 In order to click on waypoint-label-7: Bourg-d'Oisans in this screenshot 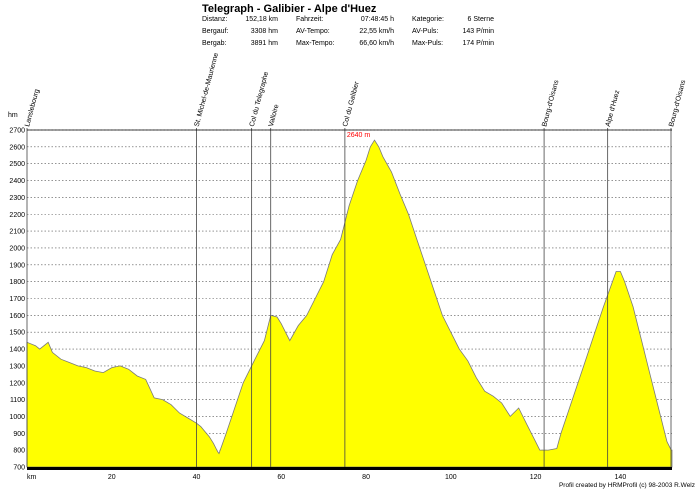, I will do `click(677, 103)`.